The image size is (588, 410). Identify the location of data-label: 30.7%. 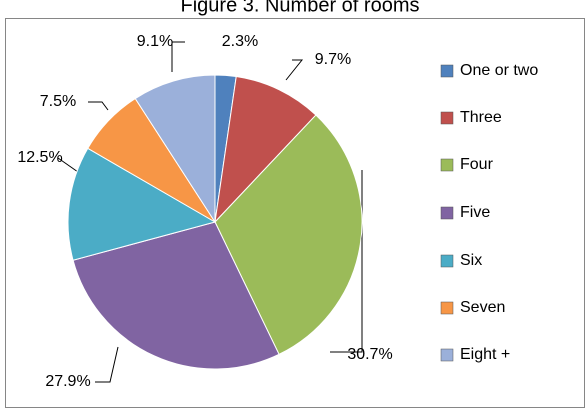
(369, 354).